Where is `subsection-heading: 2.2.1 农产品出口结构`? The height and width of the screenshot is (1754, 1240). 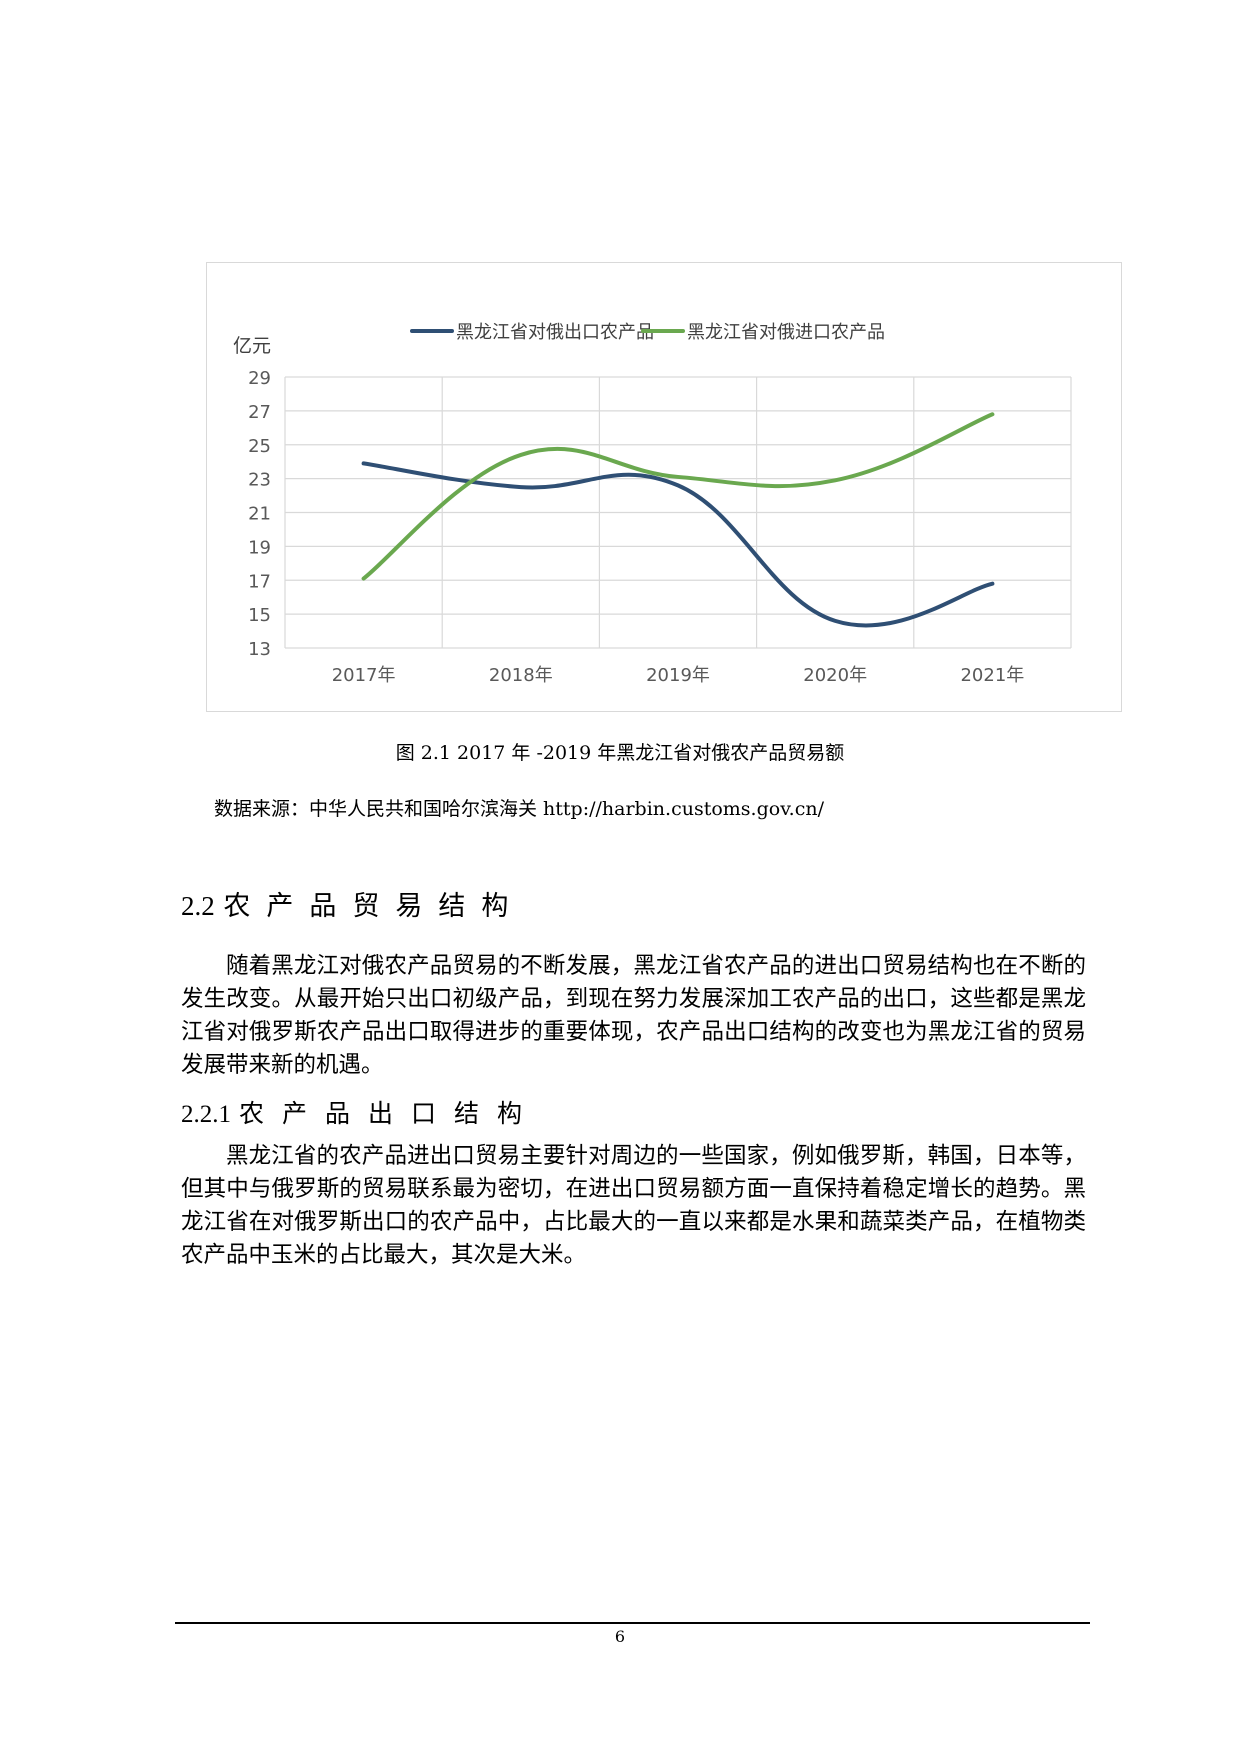 subsection-heading: 2.2.1 农产品出口结构 is located at coordinates (360, 1112).